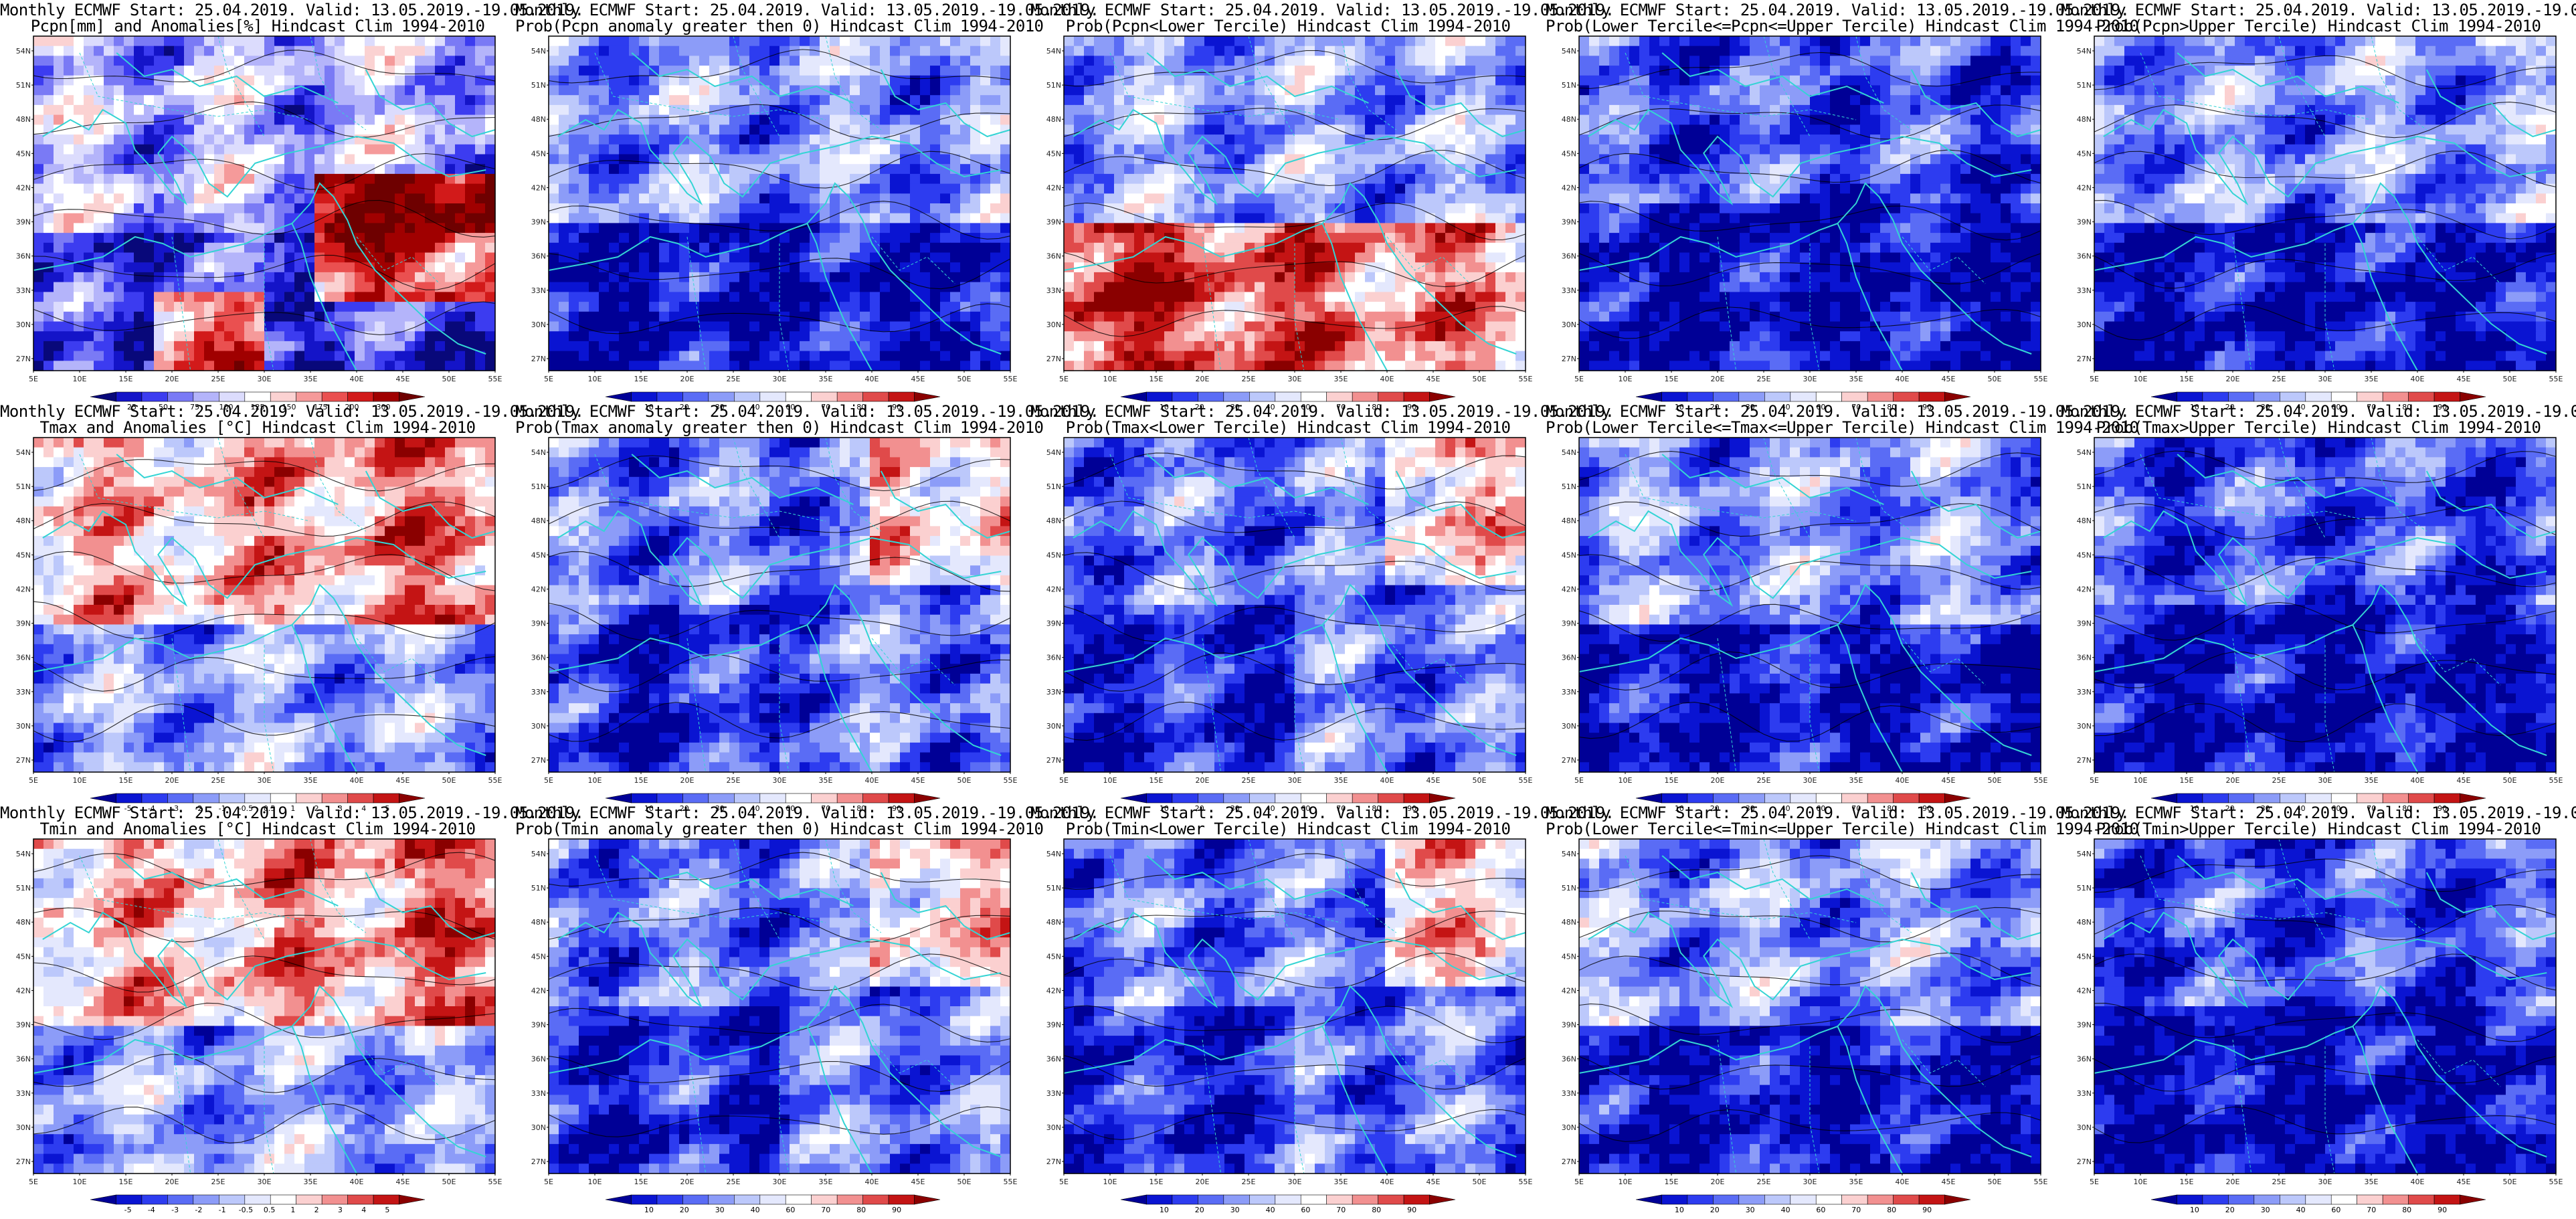 This screenshot has width=2576, height=1219. I want to click on colorbar-tick-label: 40, so click(2301, 1210).